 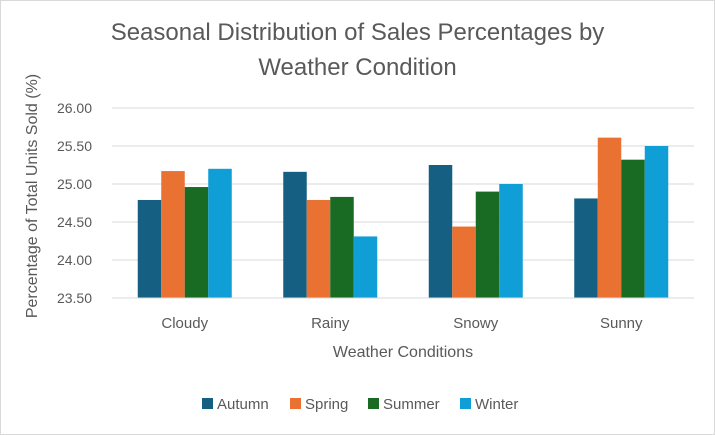 What do you see at coordinates (621, 323) in the screenshot?
I see `x-tick-label: Sunny` at bounding box center [621, 323].